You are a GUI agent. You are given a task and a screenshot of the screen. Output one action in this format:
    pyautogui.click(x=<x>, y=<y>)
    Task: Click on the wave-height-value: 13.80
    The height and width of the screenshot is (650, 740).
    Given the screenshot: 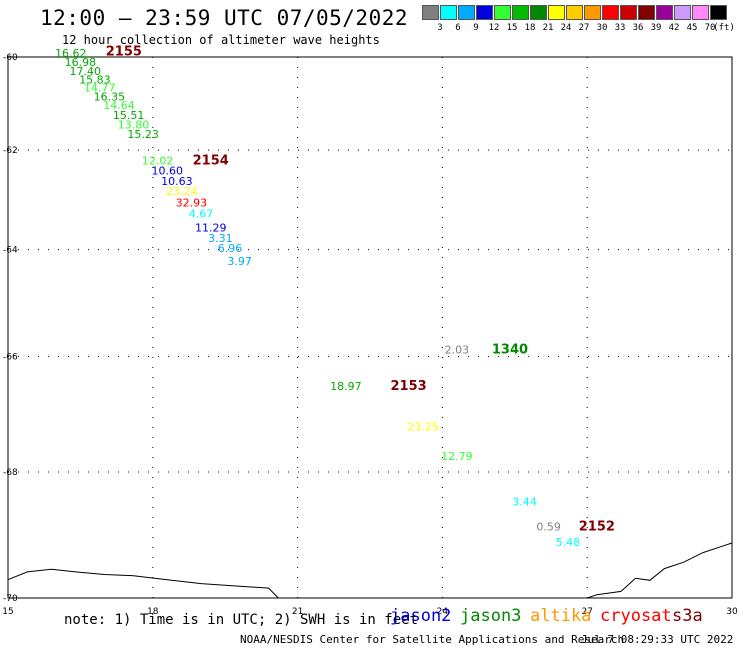 What is the action you would take?
    pyautogui.click(x=134, y=125)
    